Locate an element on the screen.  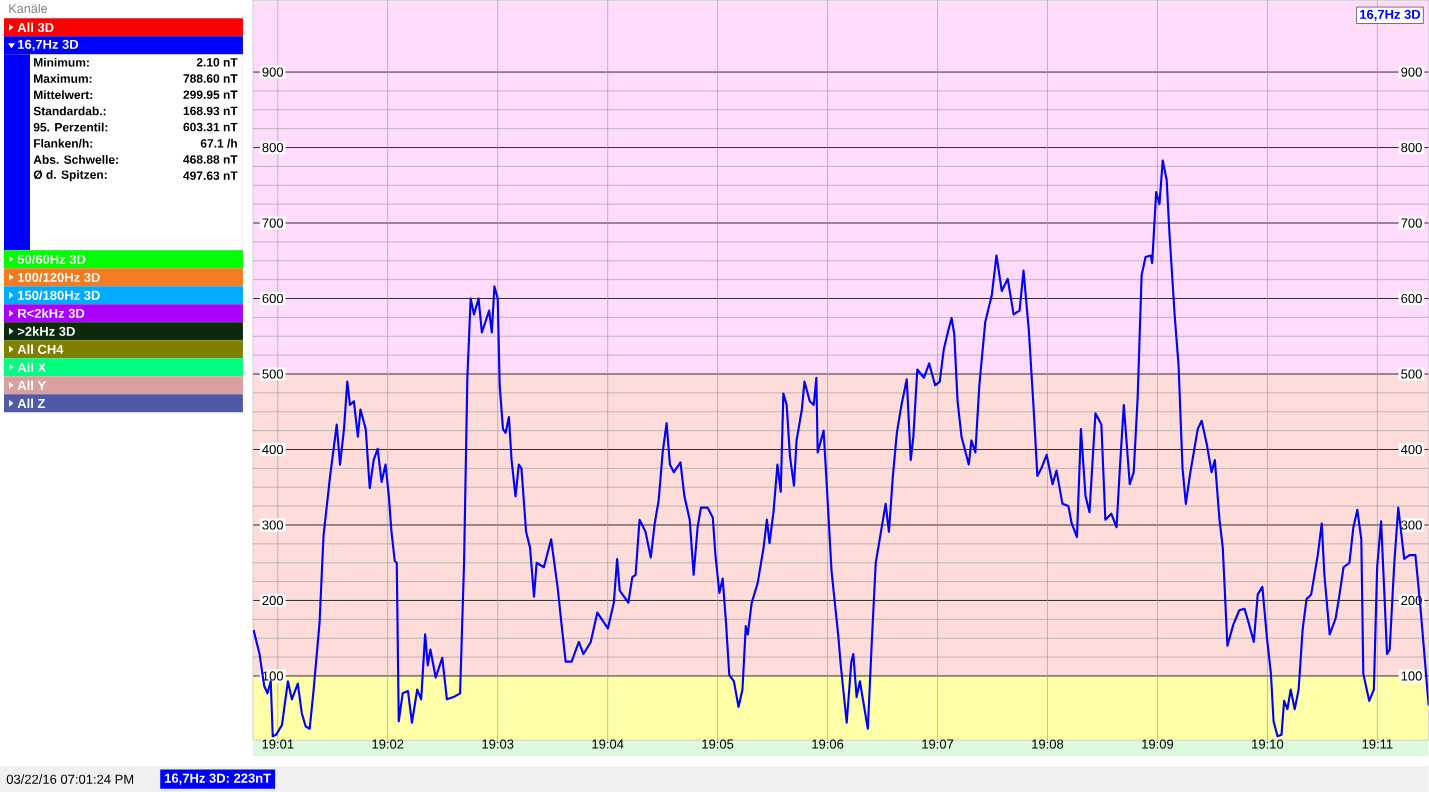
y-tick-label: 200 is located at coordinates (273, 600).